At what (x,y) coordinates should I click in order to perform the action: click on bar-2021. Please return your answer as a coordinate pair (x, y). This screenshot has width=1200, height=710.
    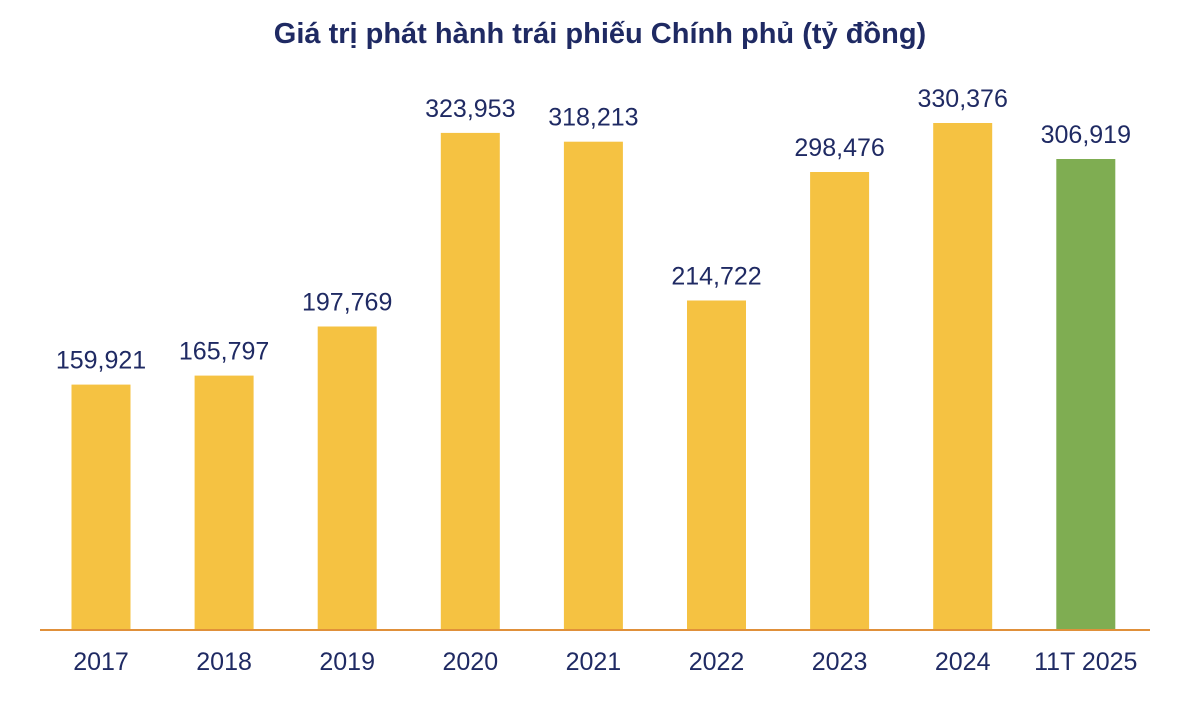
    Looking at the image, I should click on (593, 385).